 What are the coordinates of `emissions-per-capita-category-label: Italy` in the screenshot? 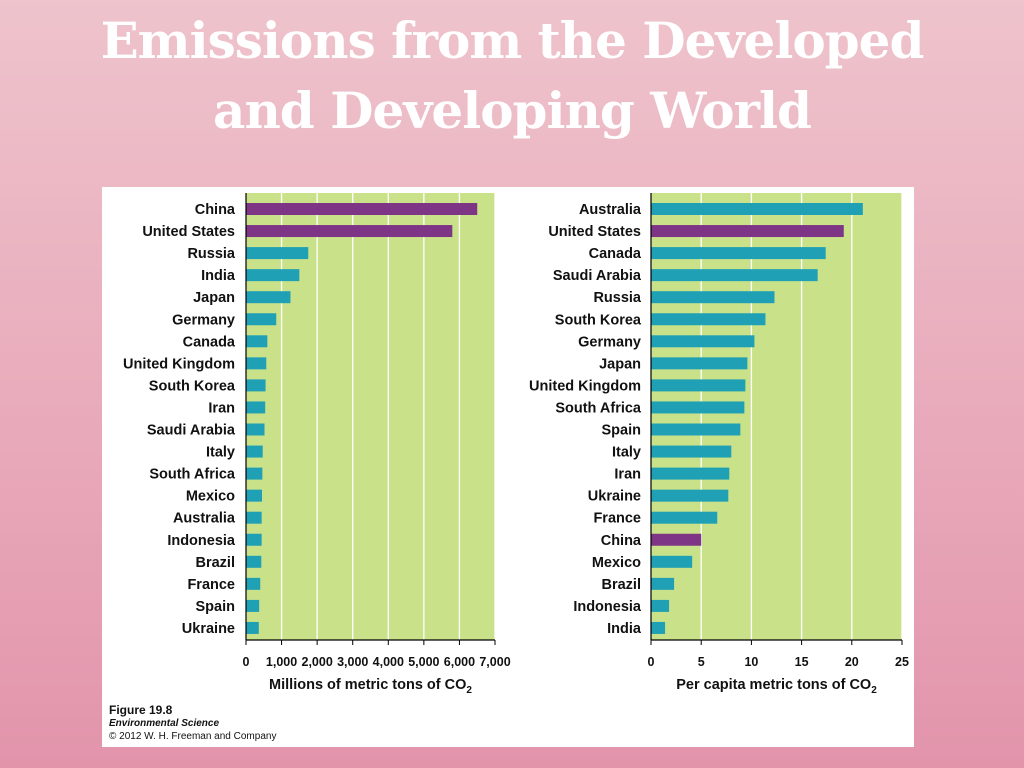 It's located at (626, 453).